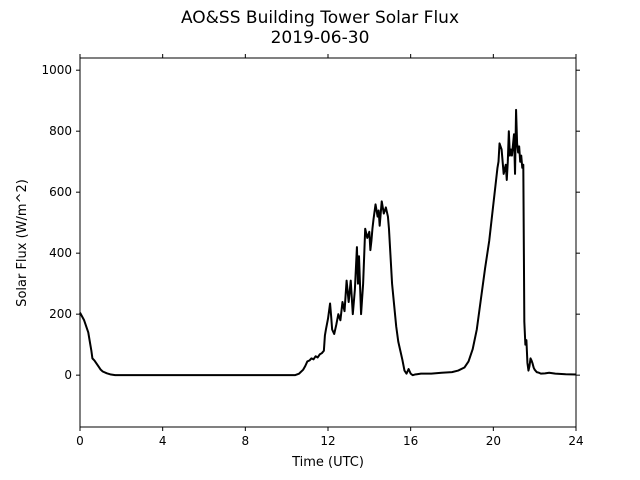 The width and height of the screenshot is (640, 480). Describe the element at coordinates (327, 441) in the screenshot. I see `x-tick-label: 12` at that location.